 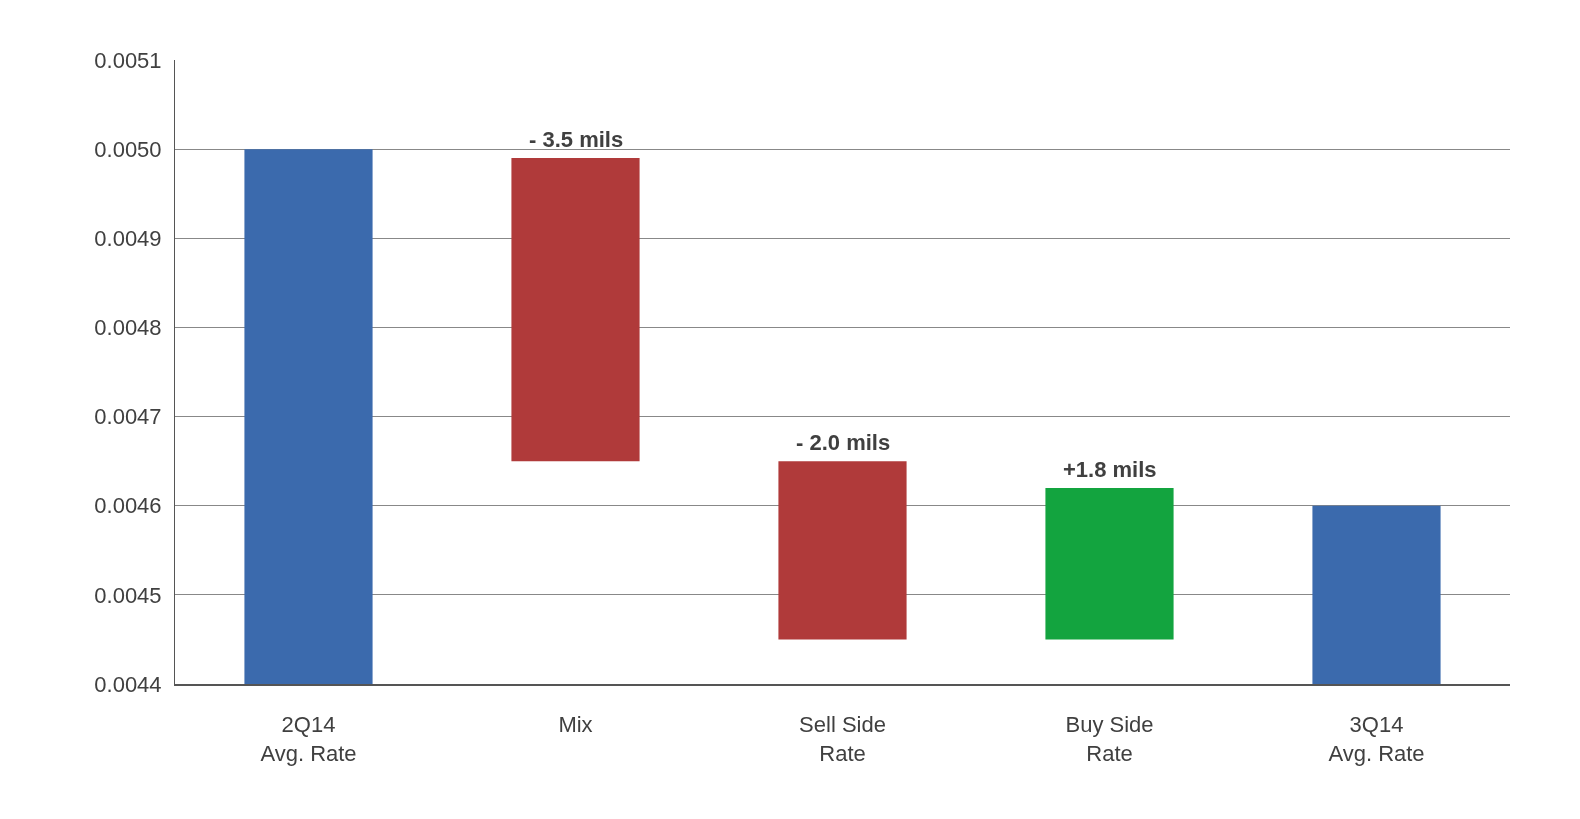 I want to click on annotation: +1.8 mils, so click(x=1110, y=469).